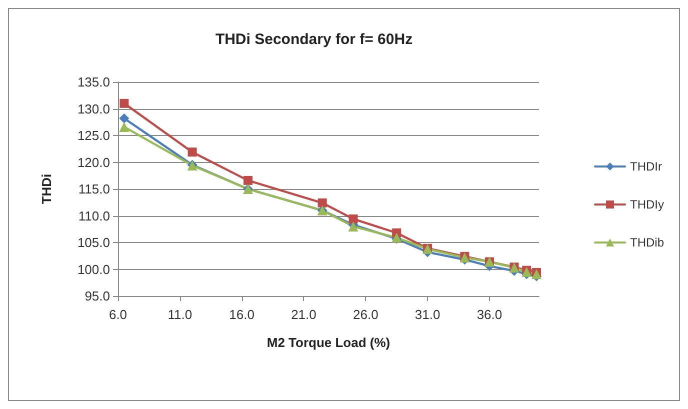  I want to click on y-axis-title: THDi, so click(46, 189).